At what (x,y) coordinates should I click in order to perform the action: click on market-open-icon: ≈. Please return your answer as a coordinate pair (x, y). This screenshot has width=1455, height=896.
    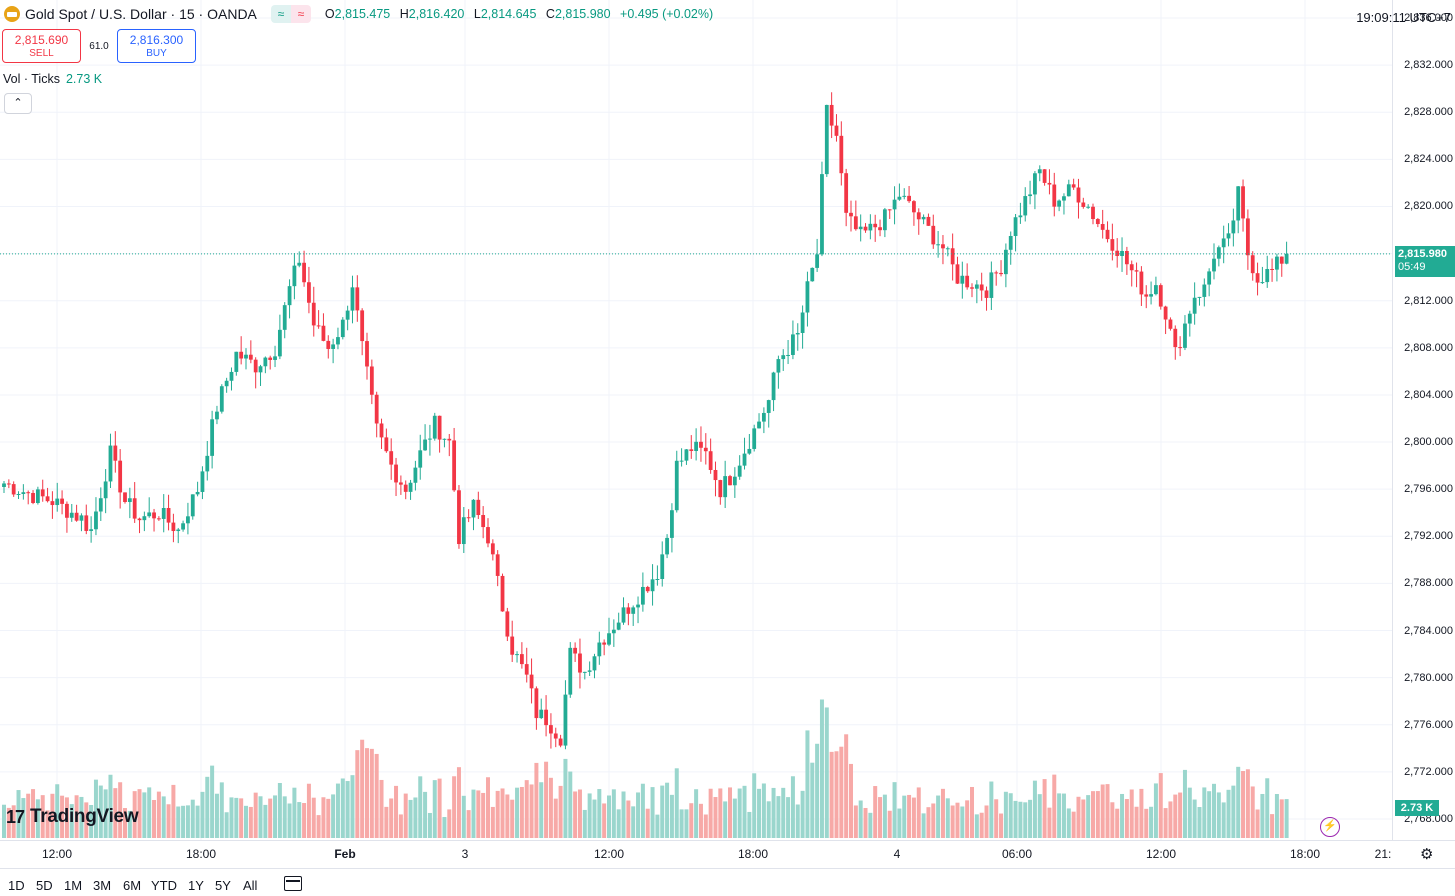
    Looking at the image, I should click on (280, 14).